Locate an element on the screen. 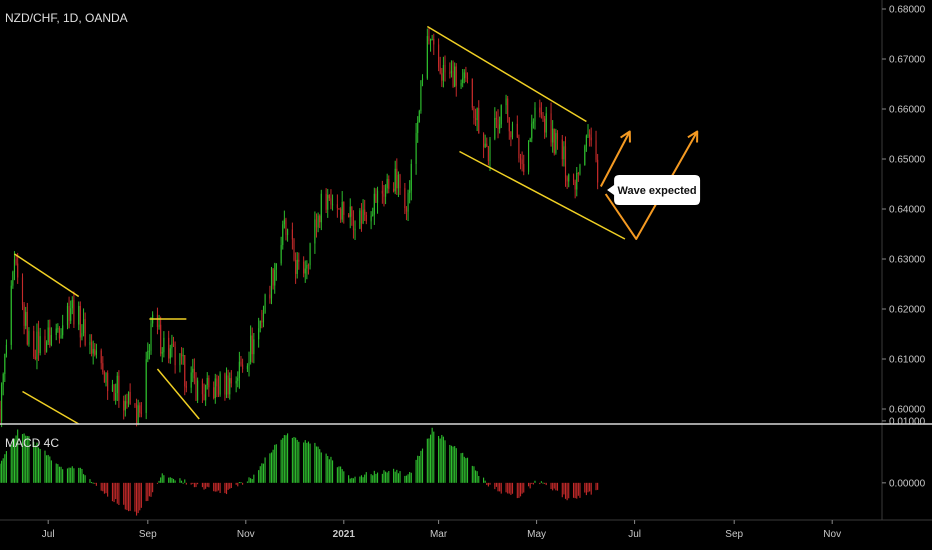 The image size is (932, 550). projection-deep is located at coordinates (651, 185).